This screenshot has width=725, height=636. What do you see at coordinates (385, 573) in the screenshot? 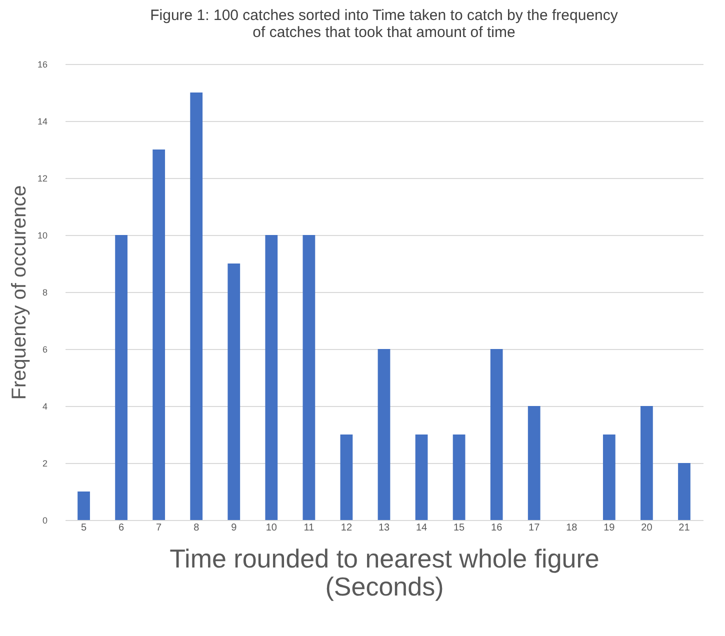
I see `x-axis-title: Time rounded to nearest whole figure (Seconds)` at bounding box center [385, 573].